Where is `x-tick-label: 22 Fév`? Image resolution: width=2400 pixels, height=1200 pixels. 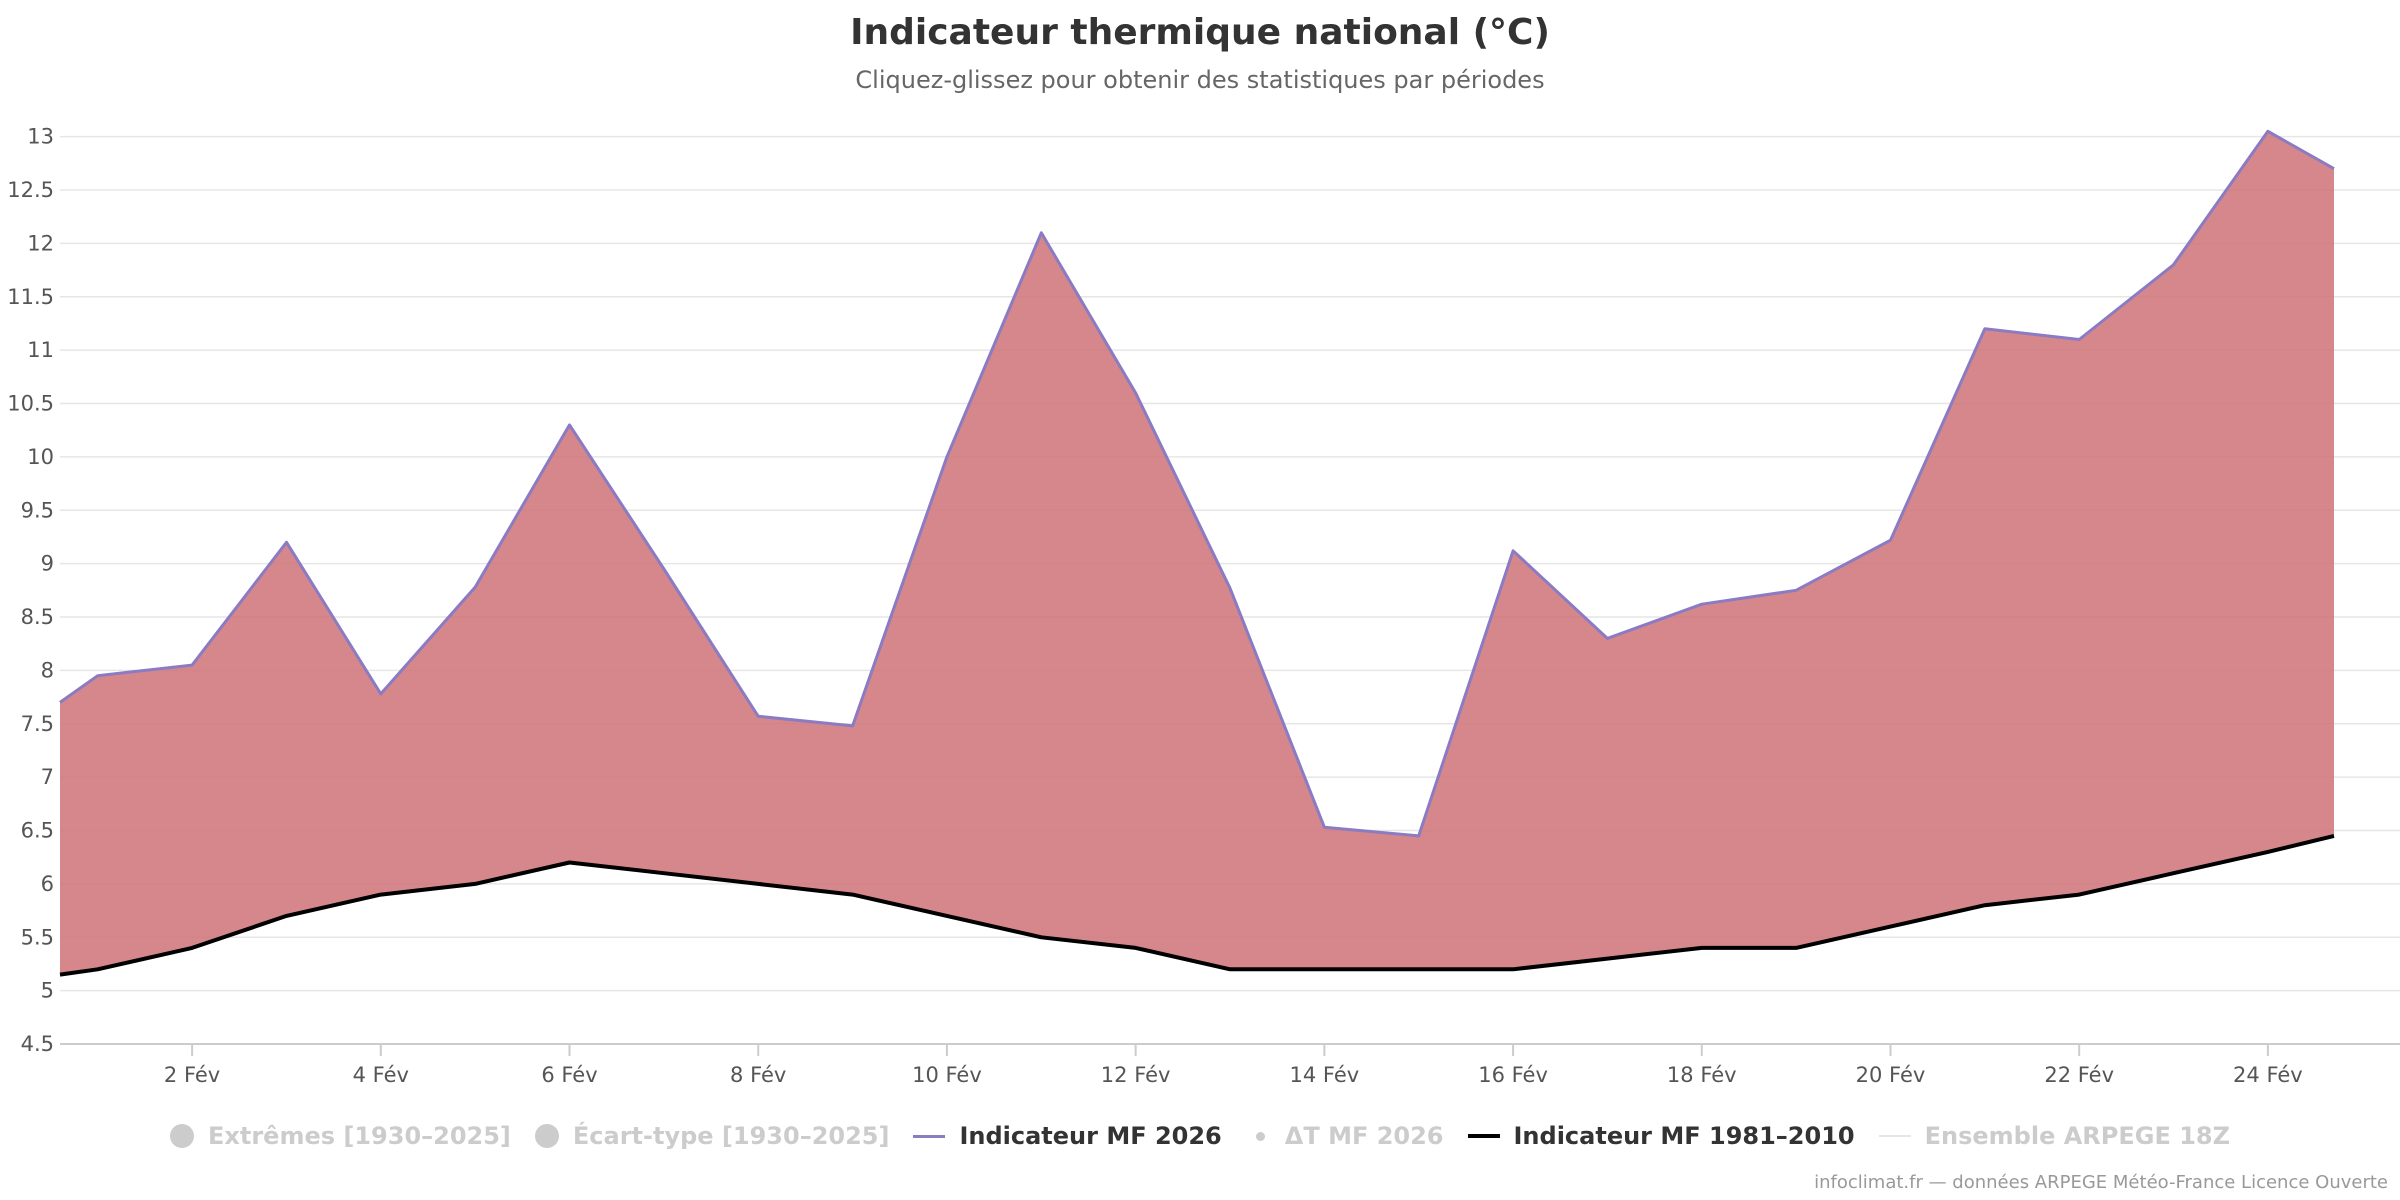
x-tick-label: 22 Fév is located at coordinates (2079, 1075).